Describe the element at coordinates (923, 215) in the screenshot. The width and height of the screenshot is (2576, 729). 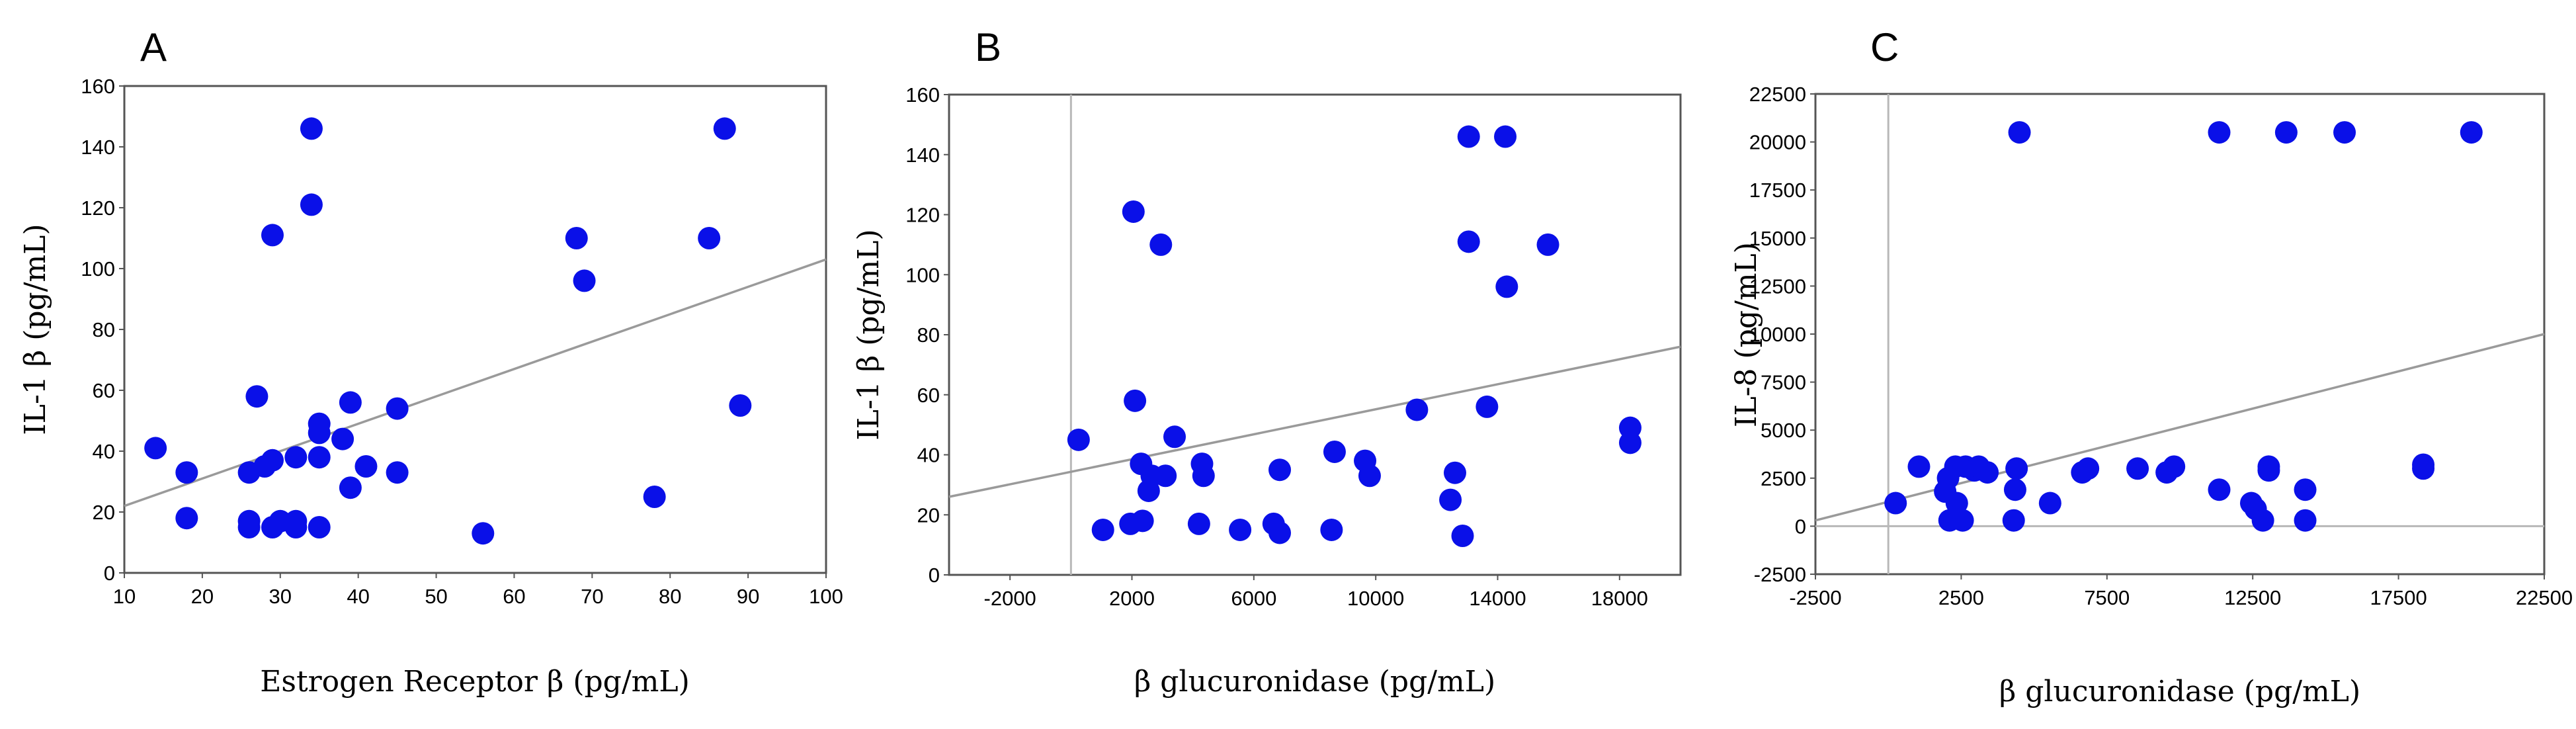
I see `y-tick-label-b: 120` at that location.